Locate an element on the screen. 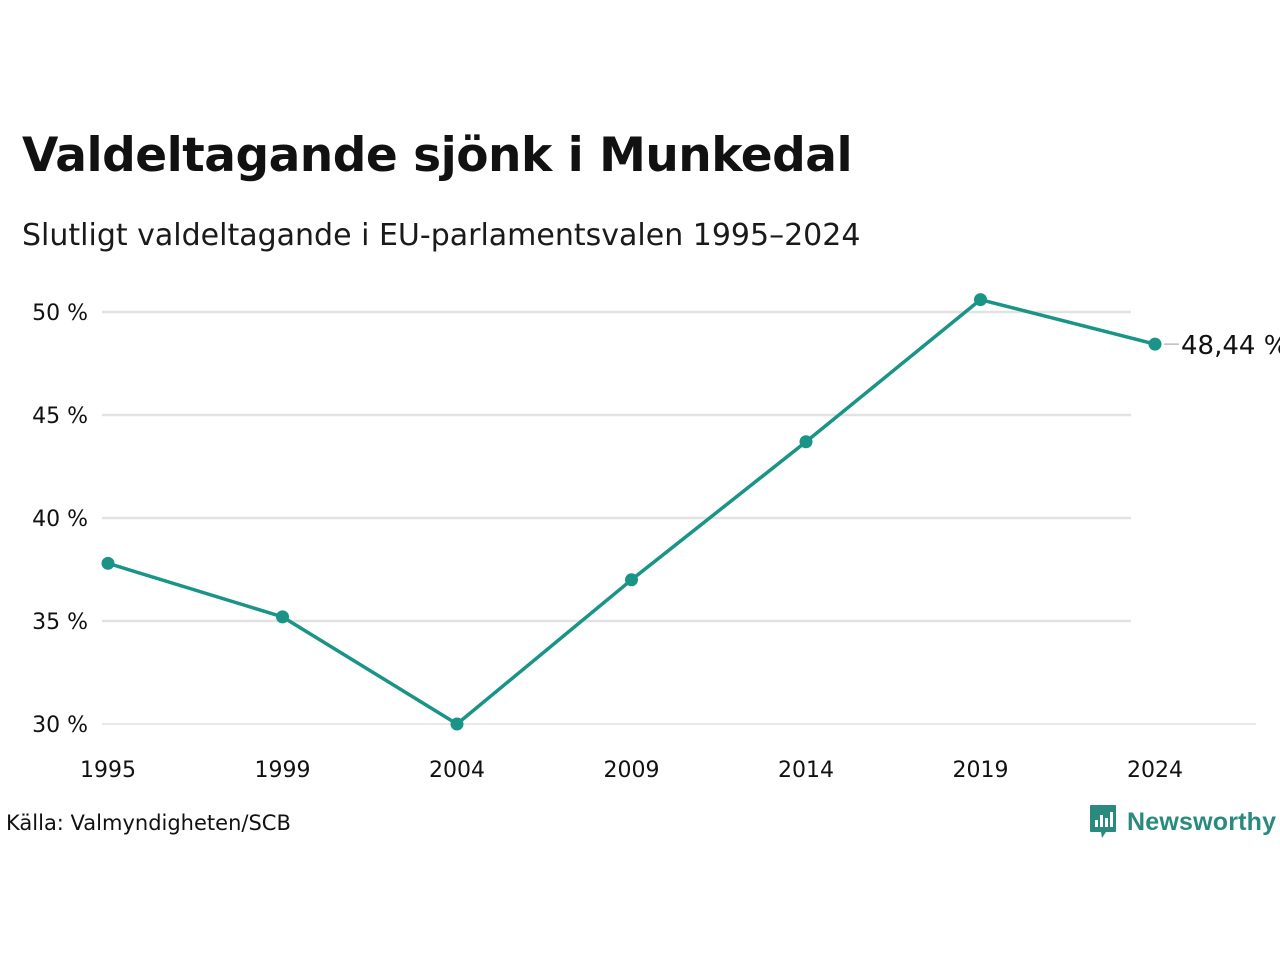  y-tick-label: 40 % is located at coordinates (60, 519).